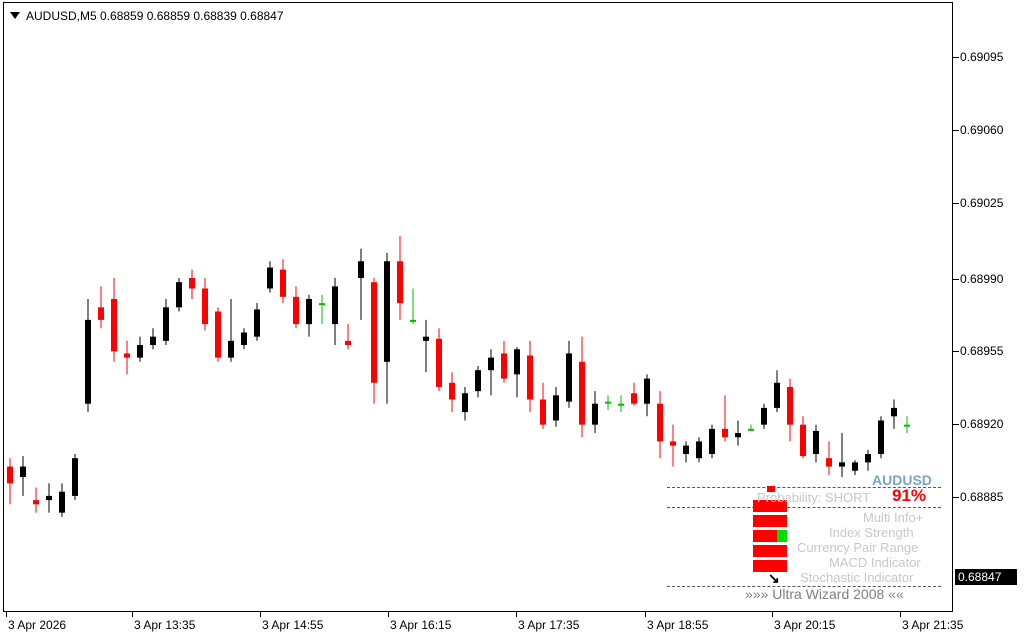 This screenshot has width=1024, height=640. What do you see at coordinates (293, 625) in the screenshot?
I see `time-label: 3 Apr 14:55` at bounding box center [293, 625].